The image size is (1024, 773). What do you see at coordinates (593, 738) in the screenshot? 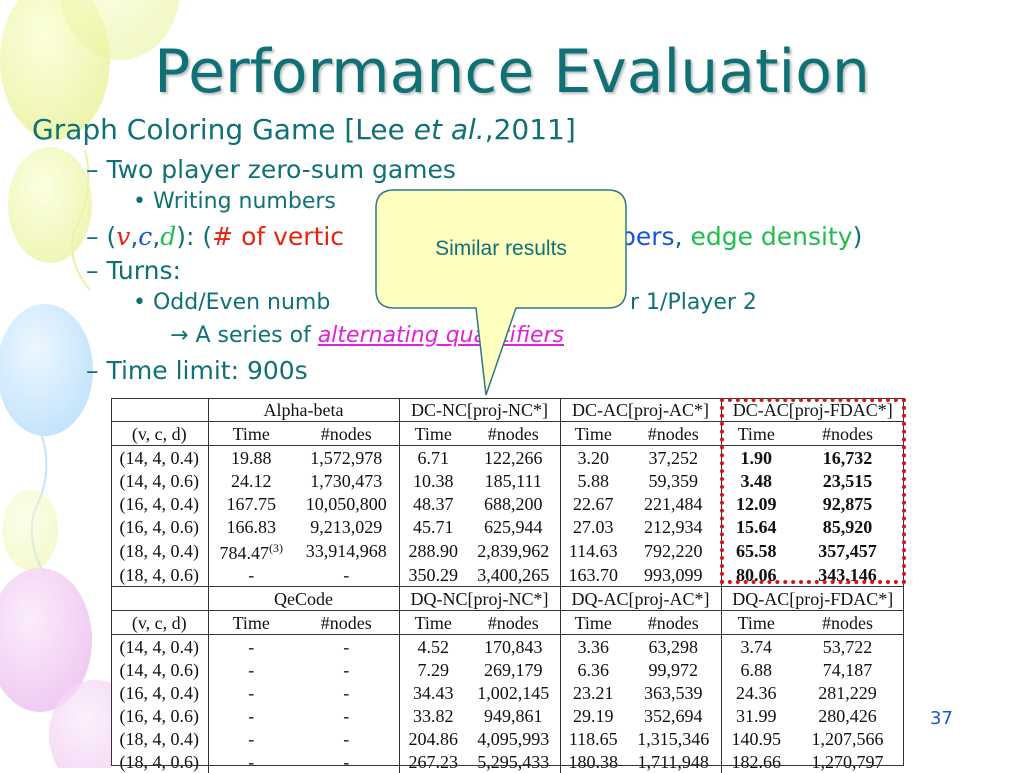
I see `table-cell: 118.65` at bounding box center [593, 738].